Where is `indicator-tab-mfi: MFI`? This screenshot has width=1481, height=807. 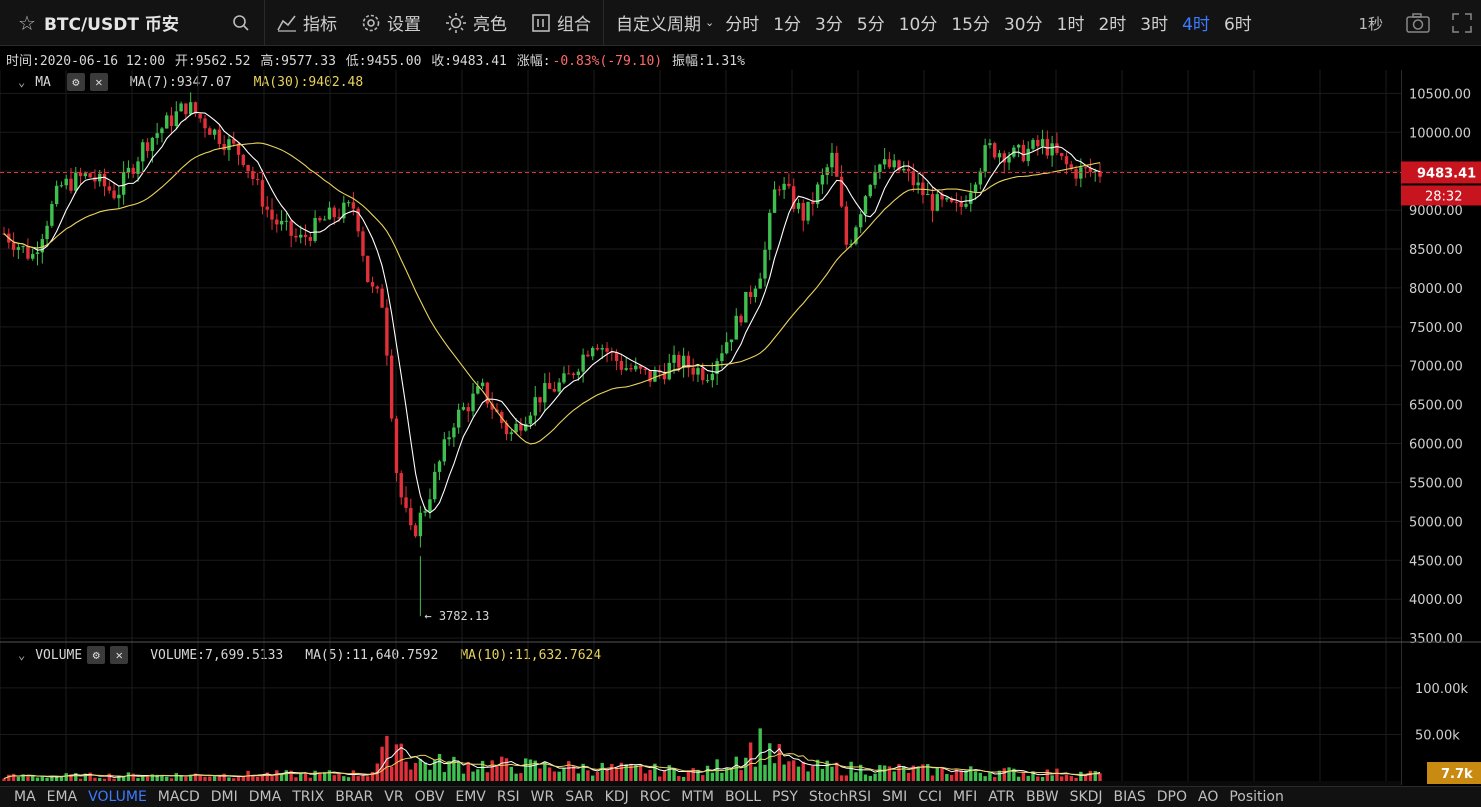
indicator-tab-mfi: MFI is located at coordinates (965, 797).